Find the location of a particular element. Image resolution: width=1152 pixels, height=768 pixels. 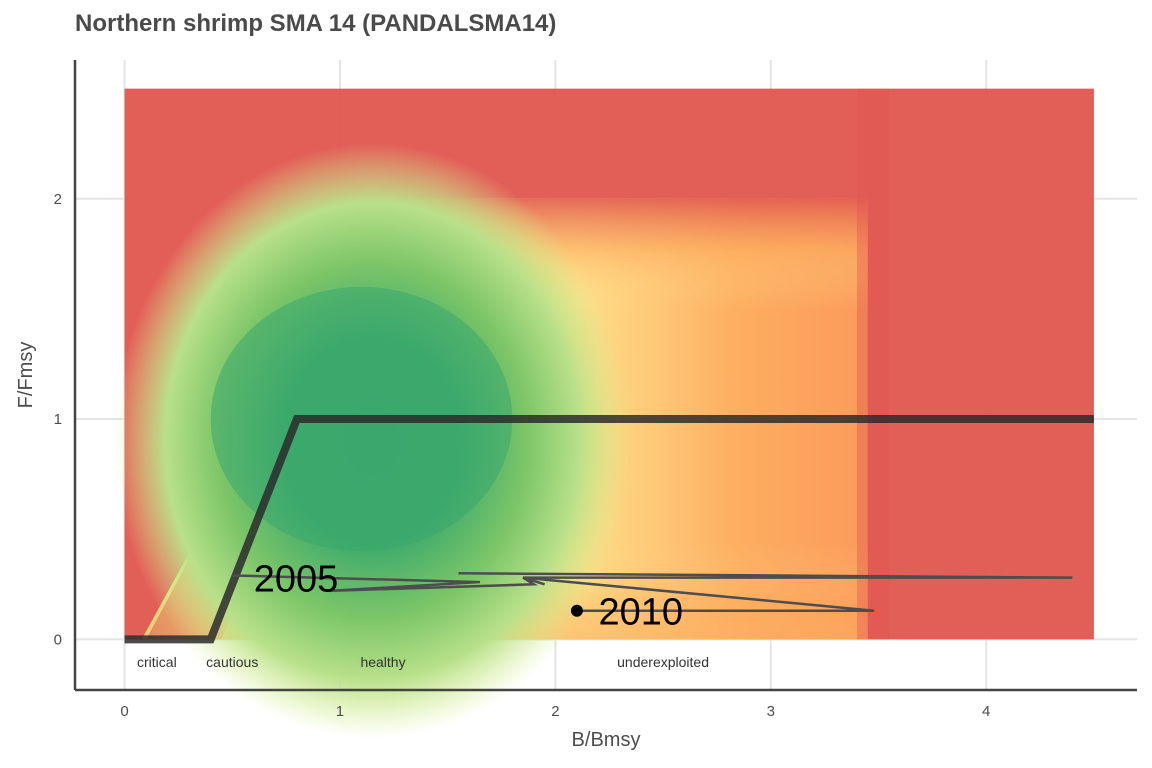

y-tick-label: 1 is located at coordinates (58, 419).